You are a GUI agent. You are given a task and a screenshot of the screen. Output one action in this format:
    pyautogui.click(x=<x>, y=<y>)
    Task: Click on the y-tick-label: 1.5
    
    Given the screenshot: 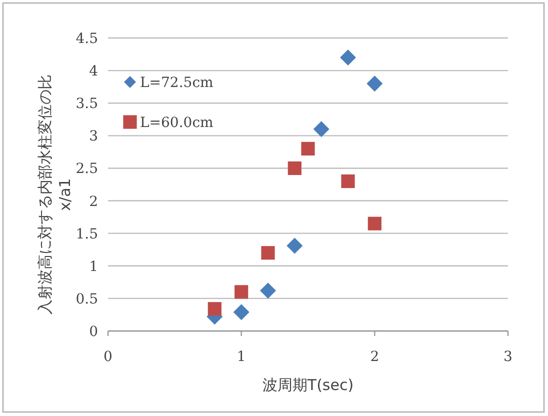 What is the action you would take?
    pyautogui.click(x=87, y=234)
    